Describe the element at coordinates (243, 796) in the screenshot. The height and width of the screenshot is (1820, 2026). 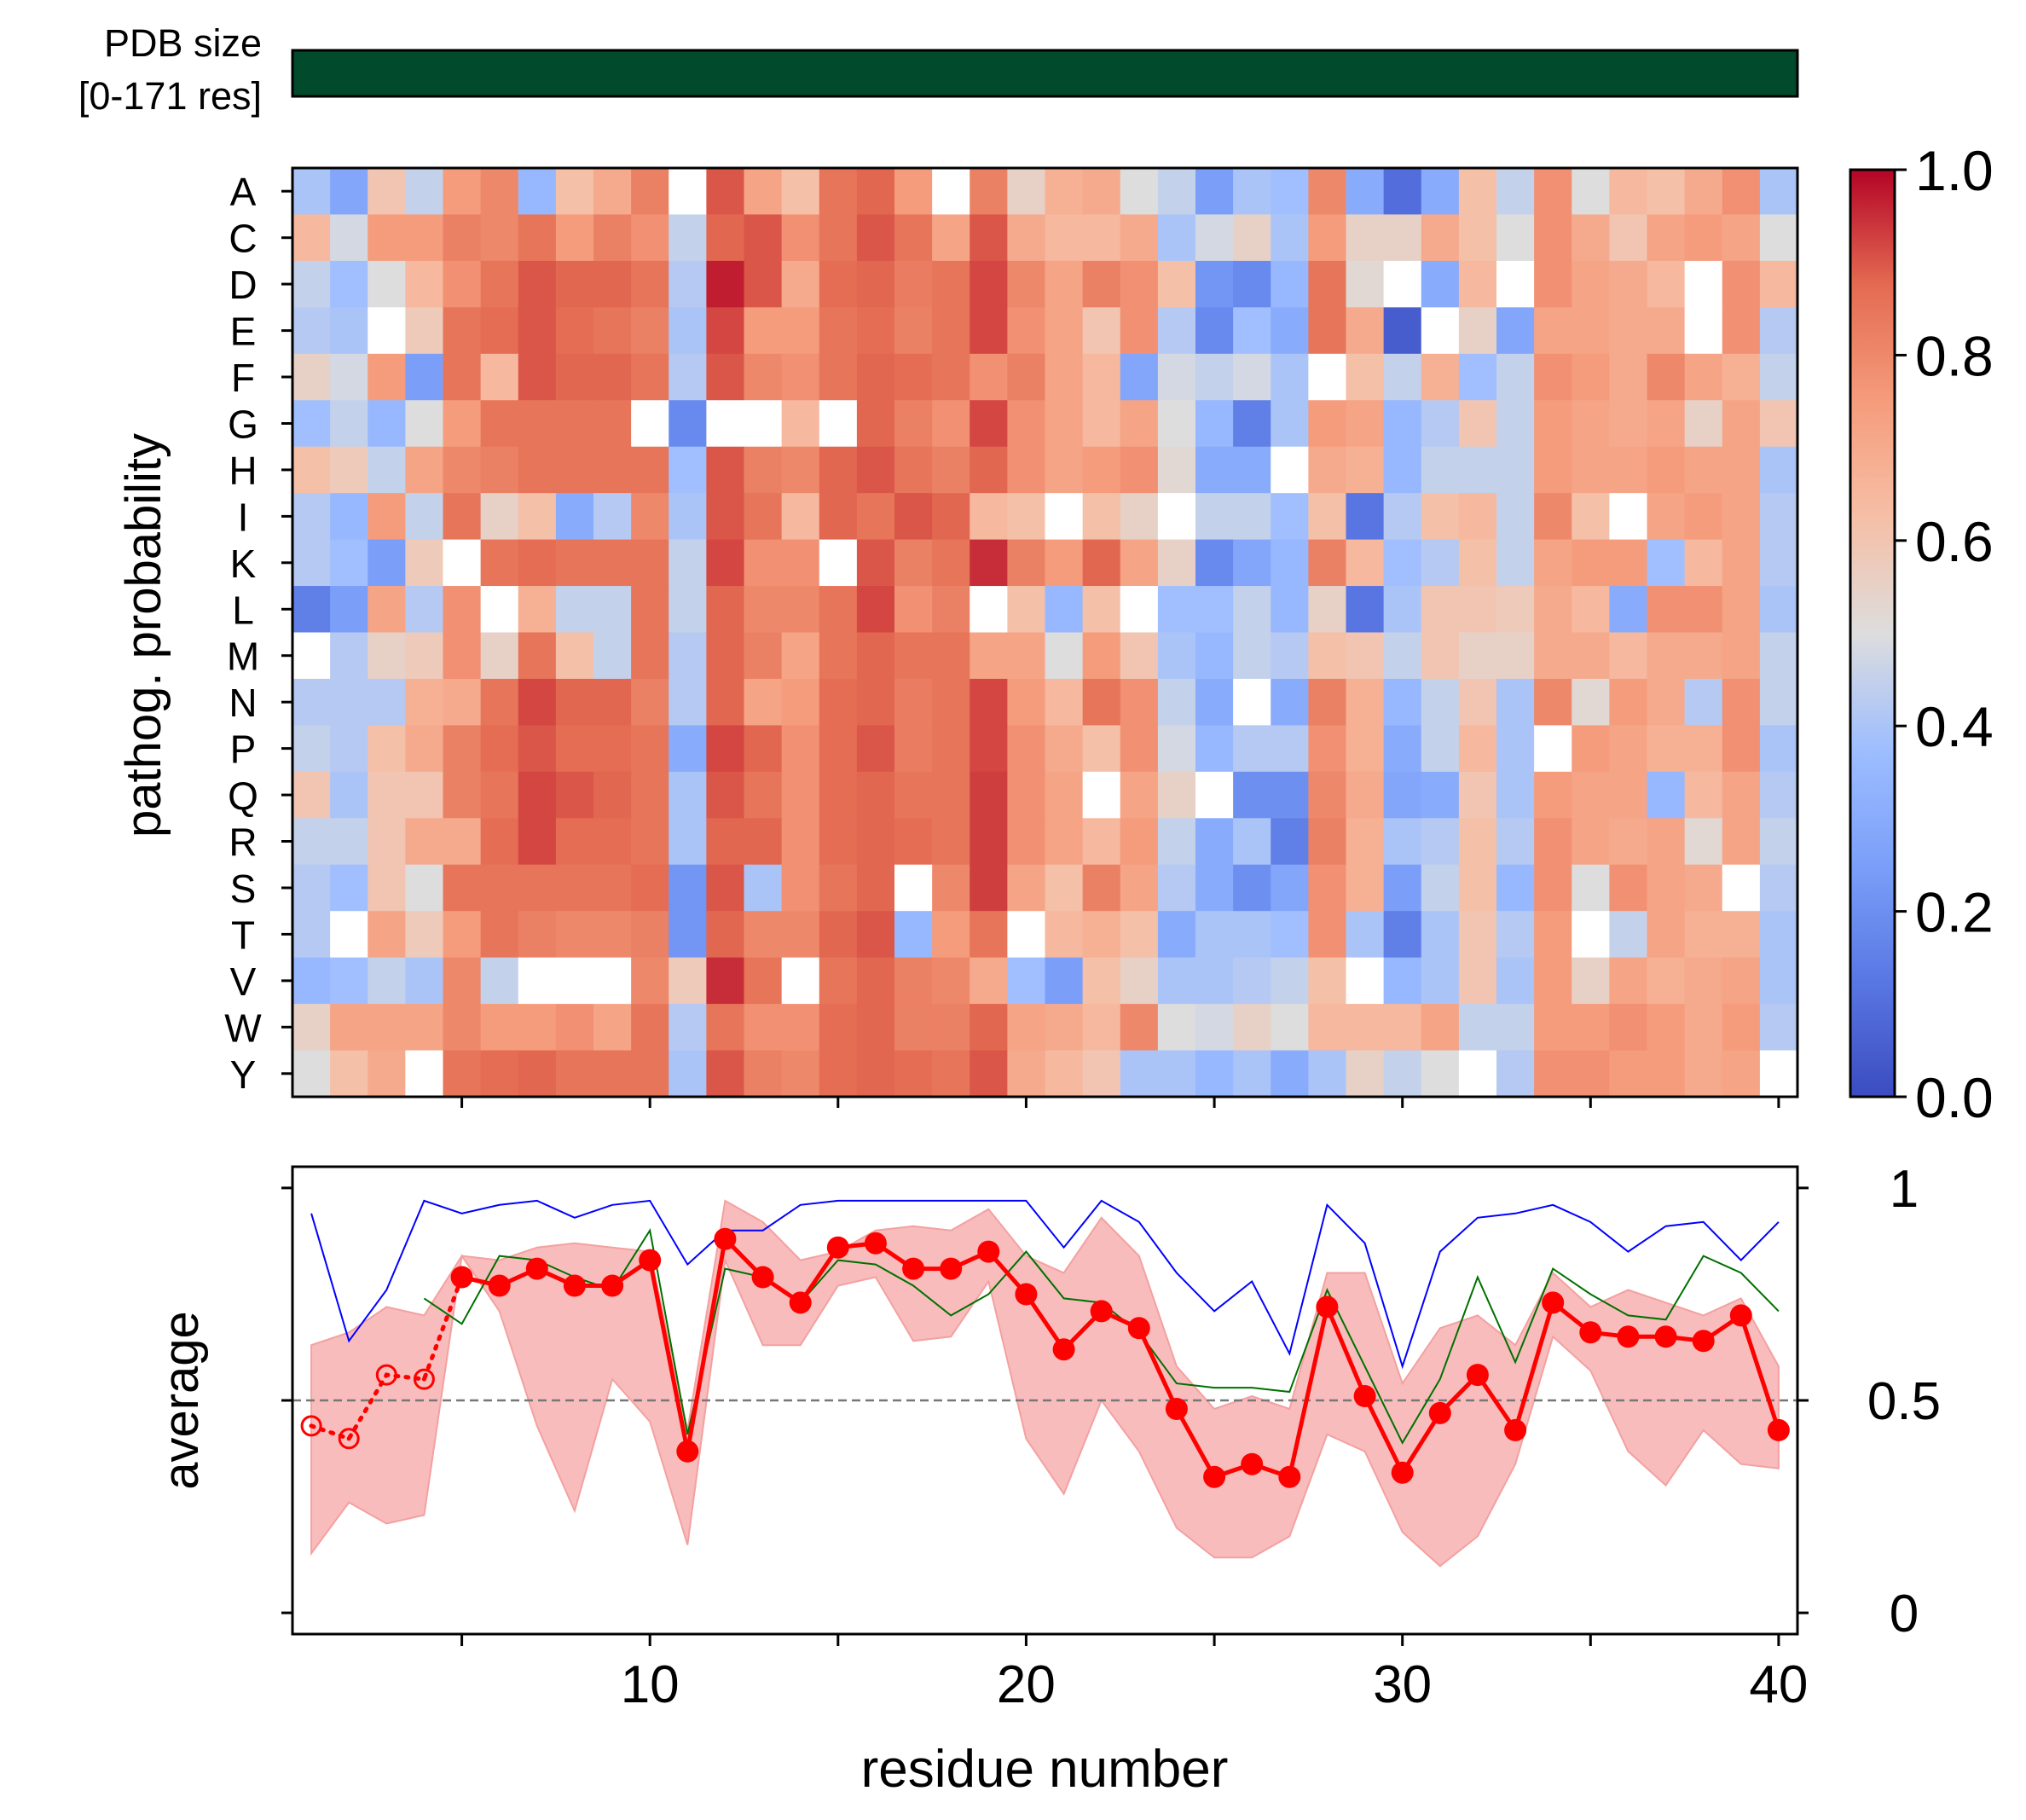
I see `heatmap-row-label: Q` at that location.